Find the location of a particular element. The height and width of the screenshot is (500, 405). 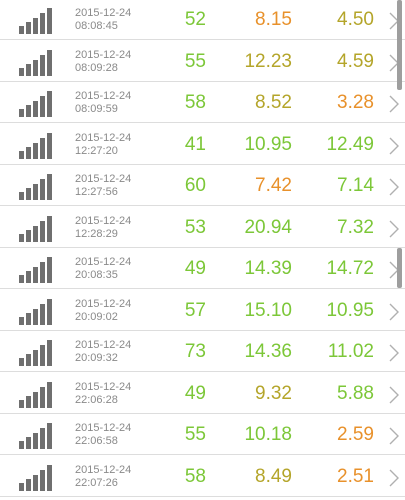

history-row: 2015-12-24 22:07:26 58 8.49 2.51 is located at coordinates (202, 476).